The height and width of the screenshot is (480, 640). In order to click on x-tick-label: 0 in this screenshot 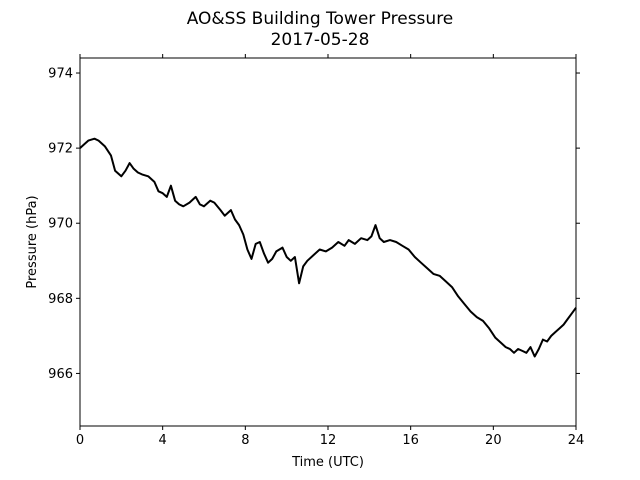, I will do `click(80, 440)`.